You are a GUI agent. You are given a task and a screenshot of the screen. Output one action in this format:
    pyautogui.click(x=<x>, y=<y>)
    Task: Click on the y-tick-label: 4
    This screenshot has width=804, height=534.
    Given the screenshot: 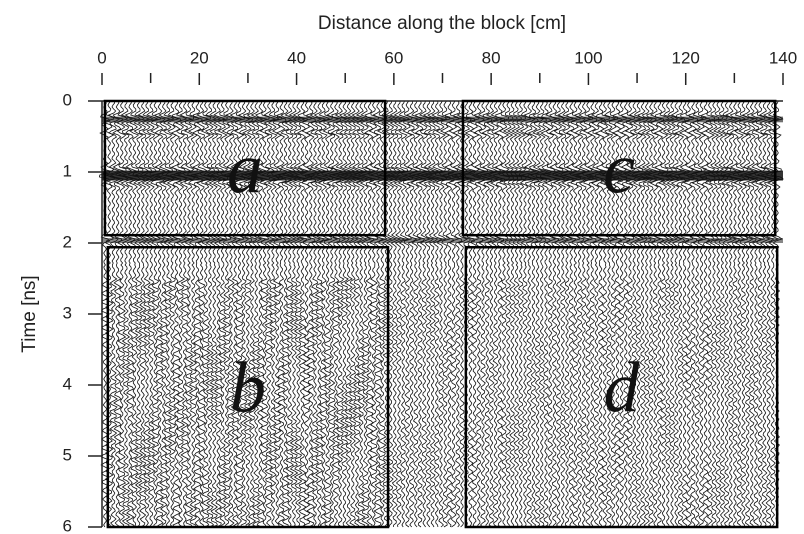 What is the action you would take?
    pyautogui.click(x=67, y=383)
    